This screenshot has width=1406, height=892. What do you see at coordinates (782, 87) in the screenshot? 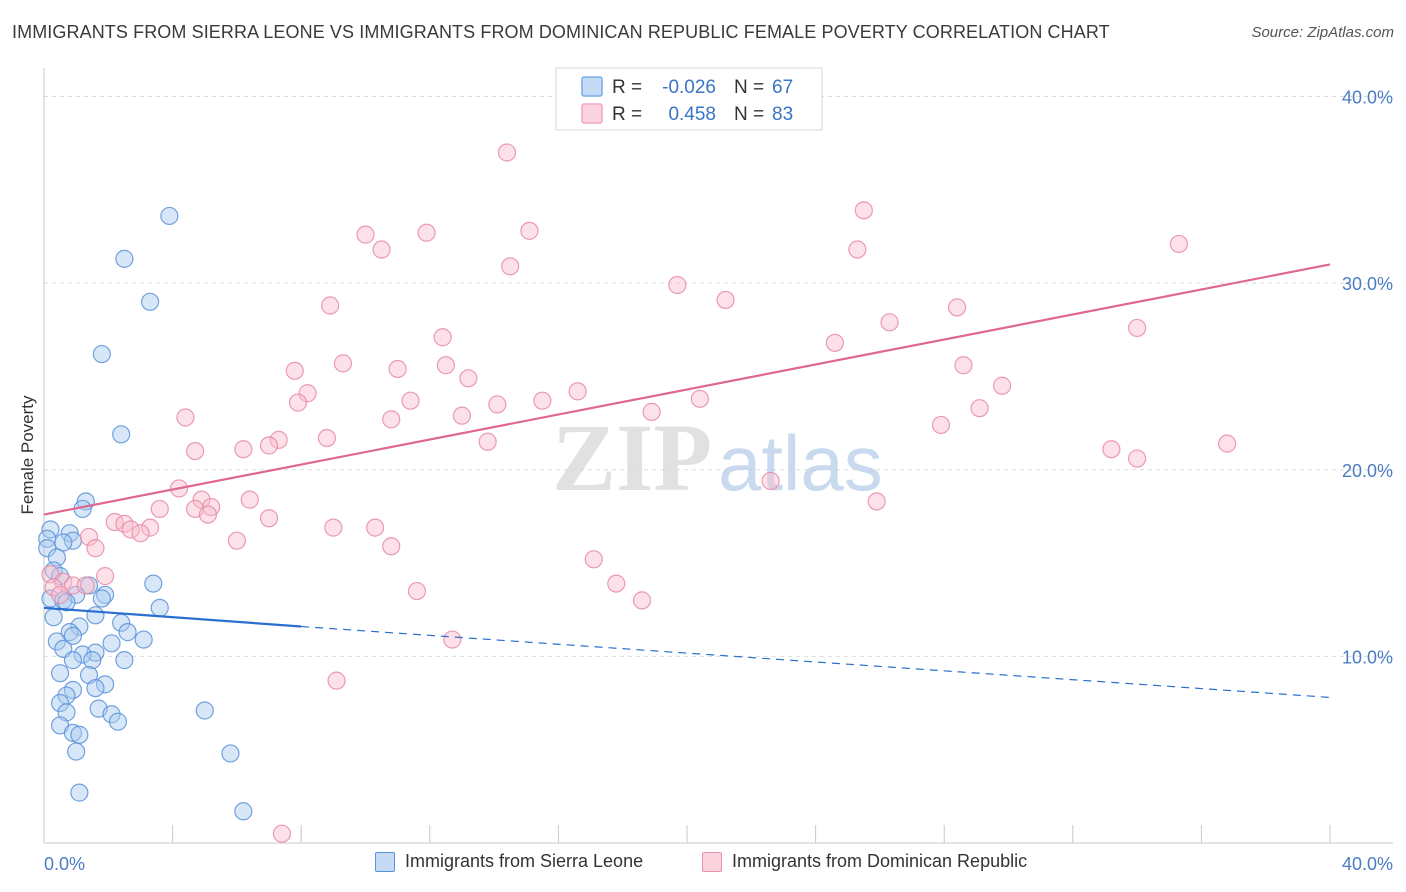
I see `legend-n-value-1: 67` at bounding box center [782, 87].